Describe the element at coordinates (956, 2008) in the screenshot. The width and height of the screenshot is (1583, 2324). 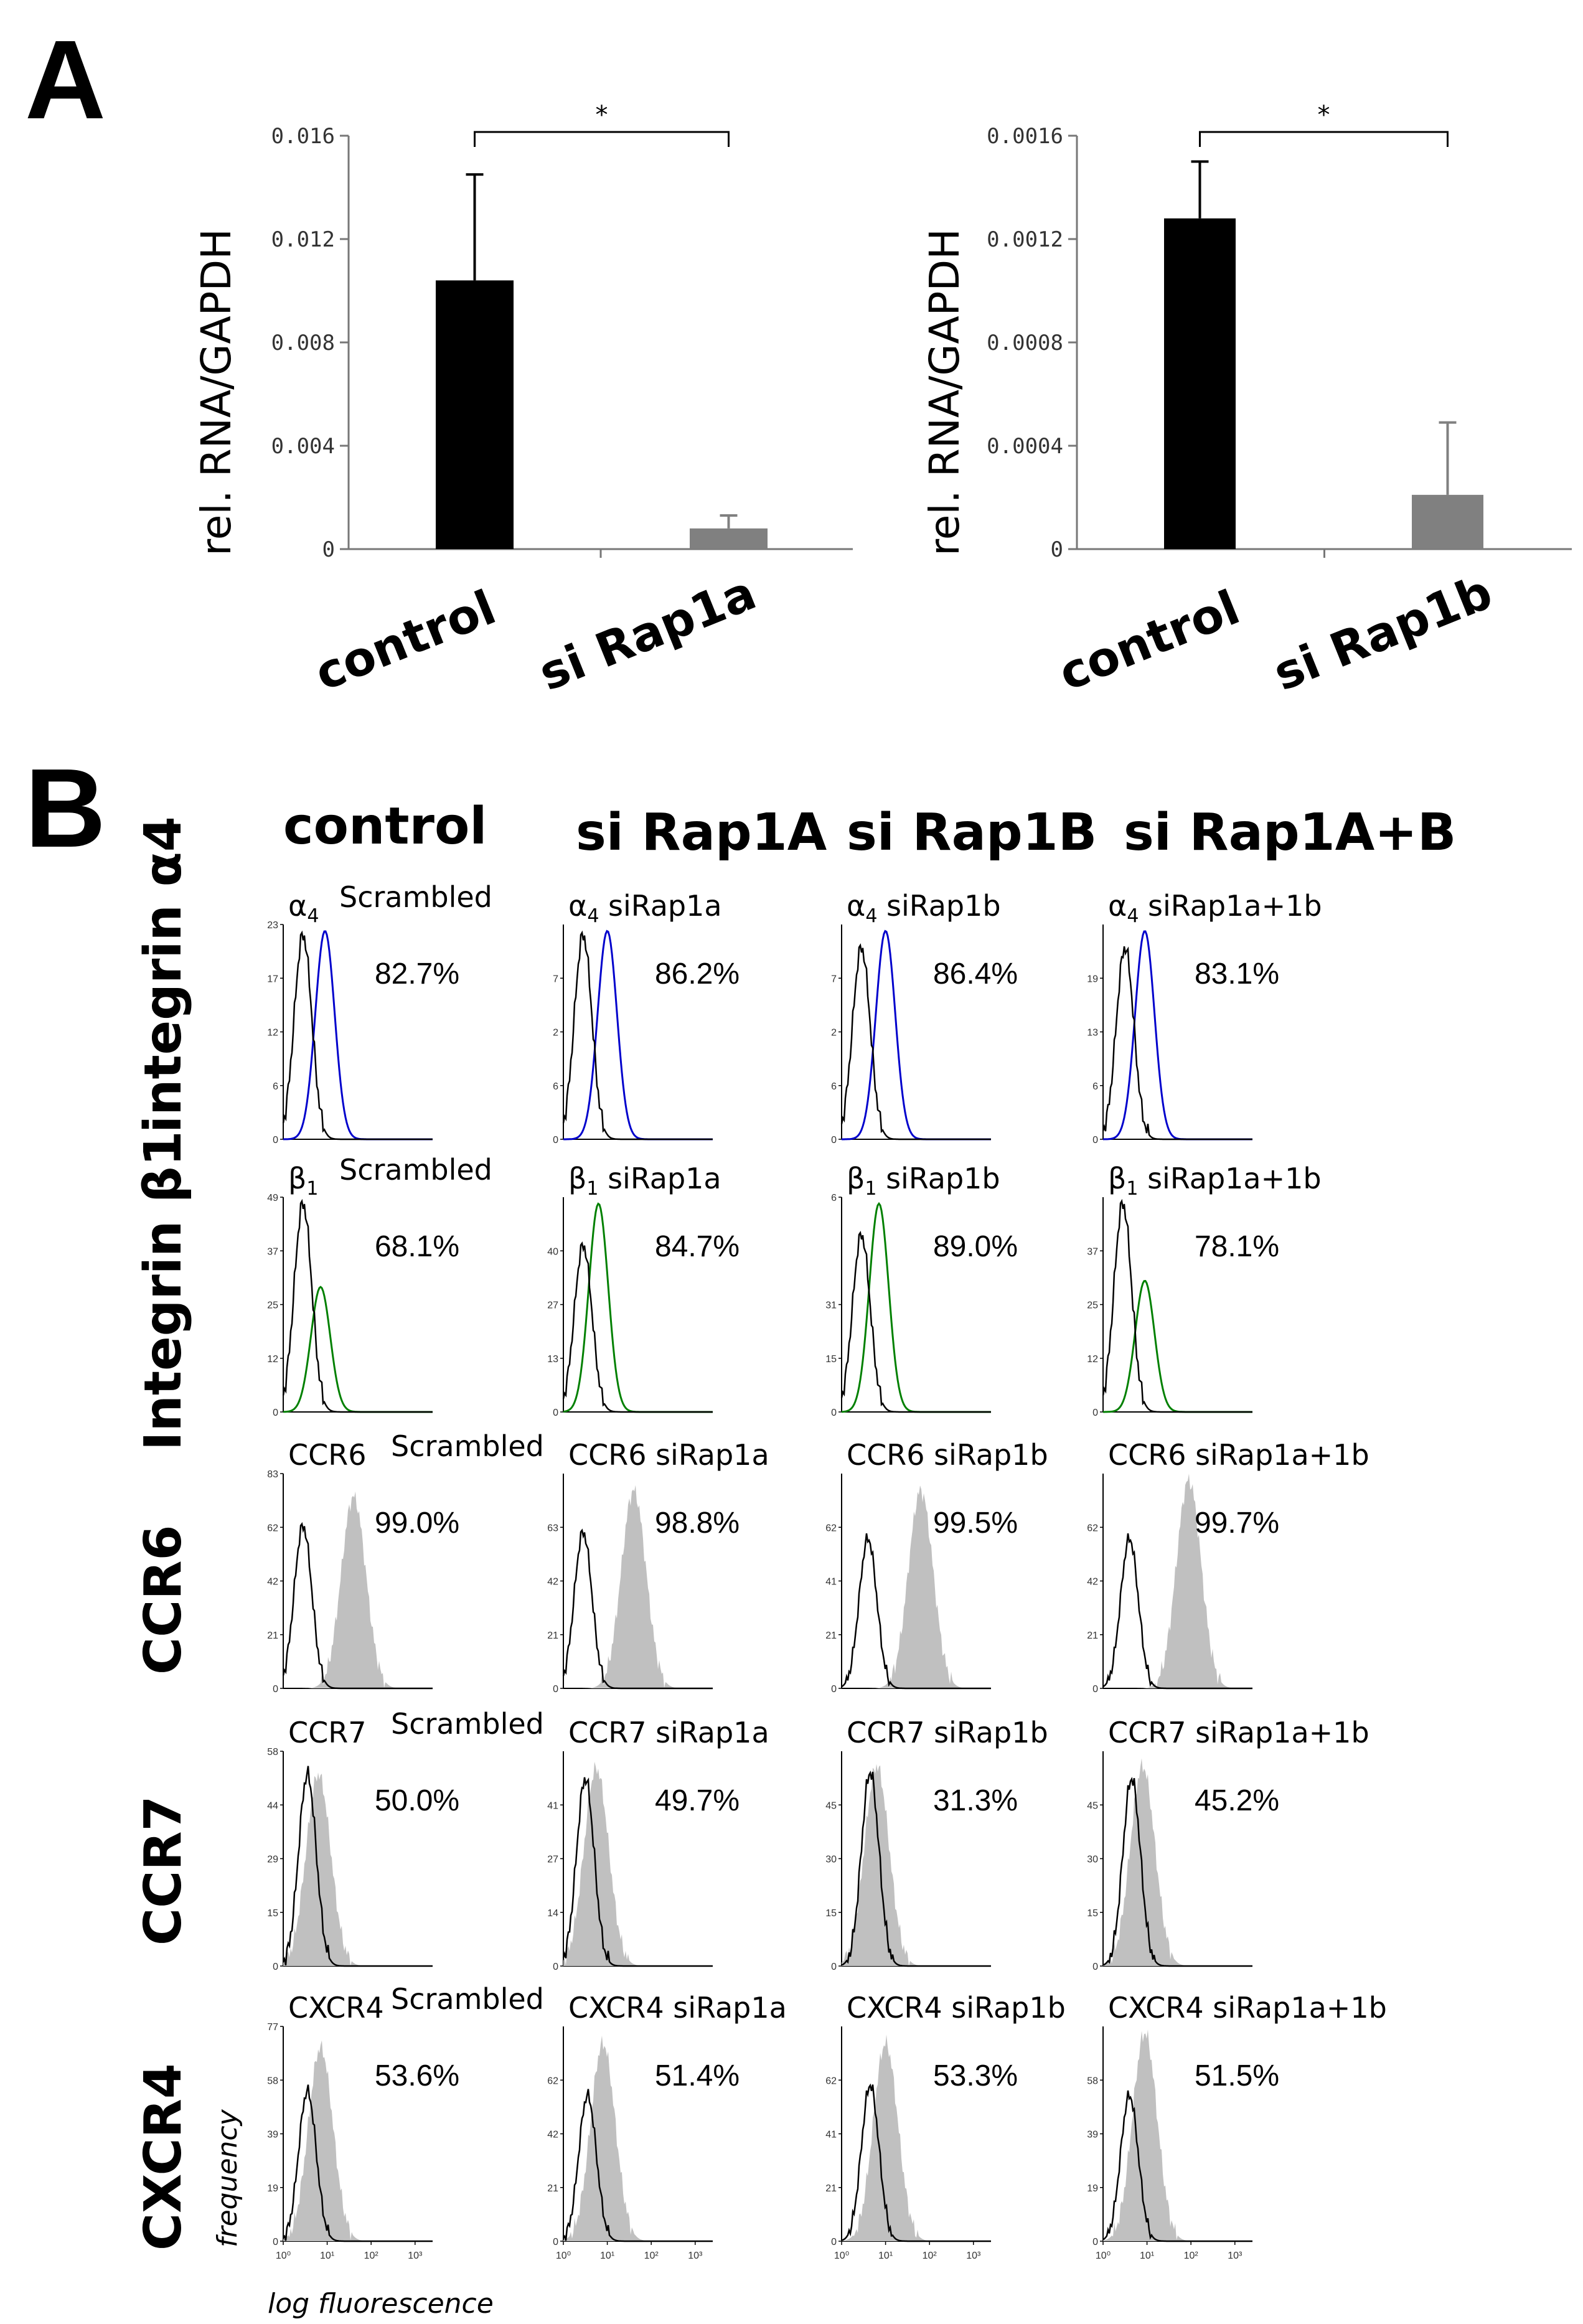
I see `hist-title: CXCR4 siRap1b` at that location.